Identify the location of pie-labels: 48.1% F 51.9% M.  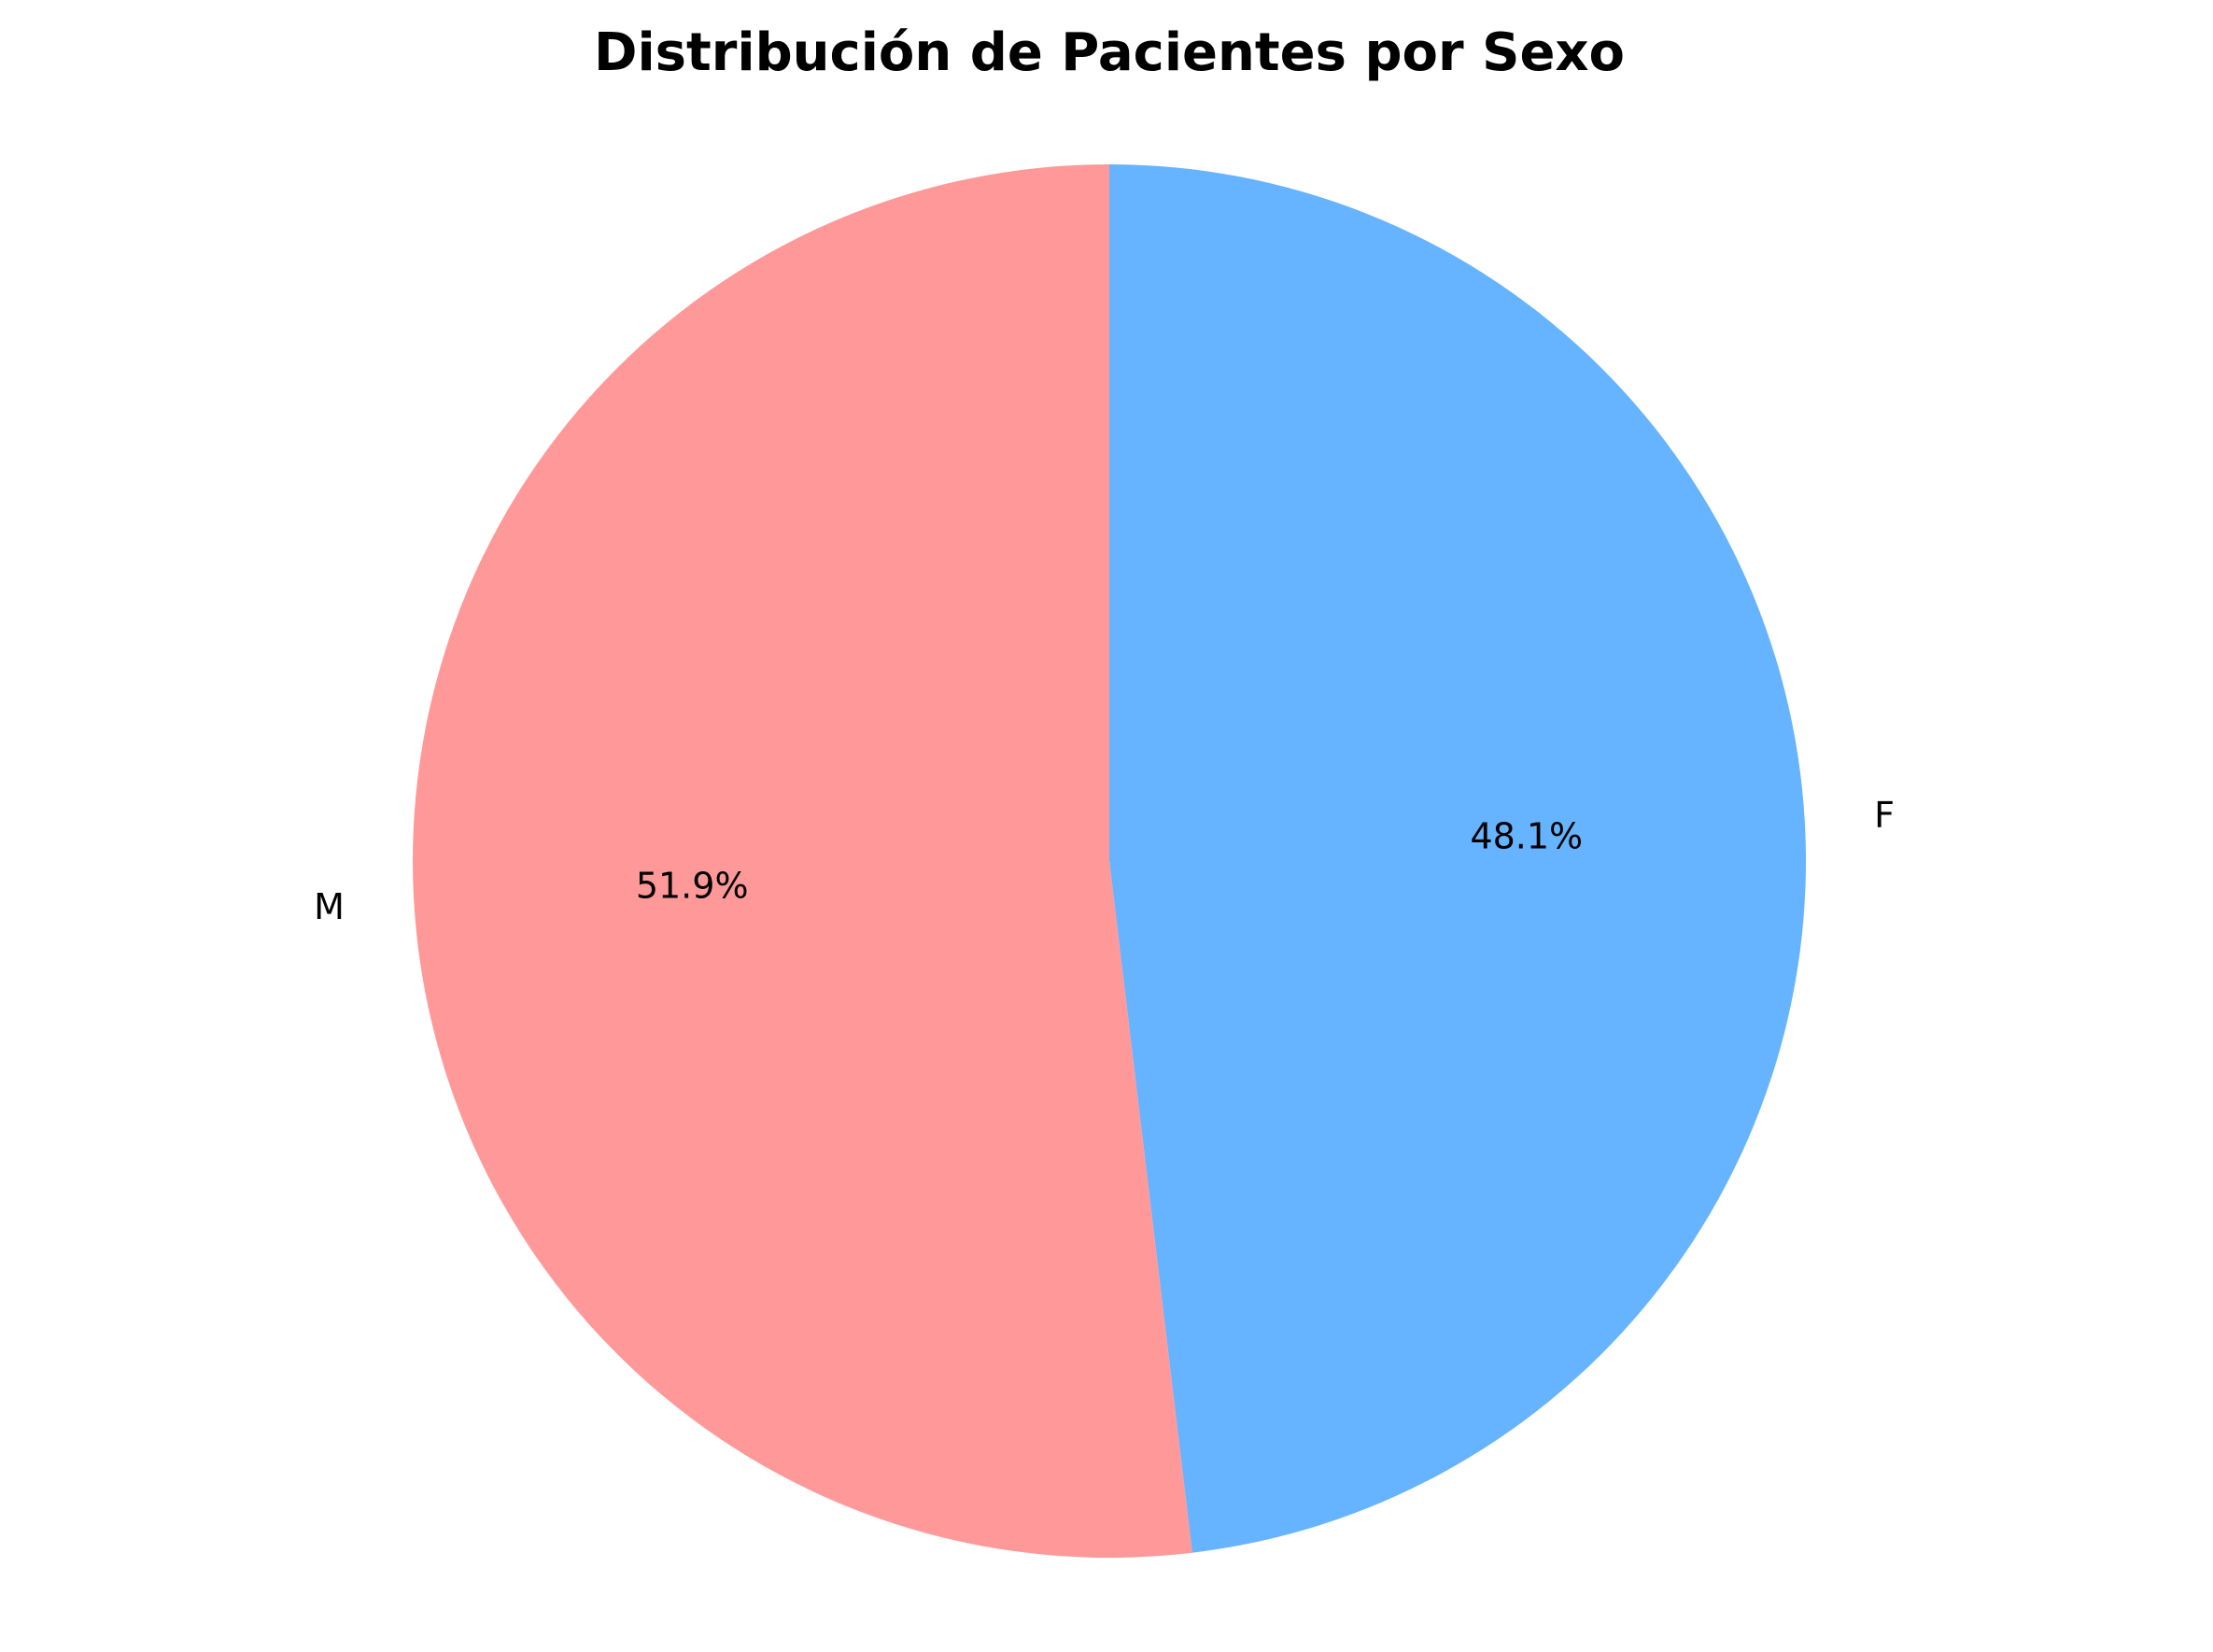
(1105, 861).